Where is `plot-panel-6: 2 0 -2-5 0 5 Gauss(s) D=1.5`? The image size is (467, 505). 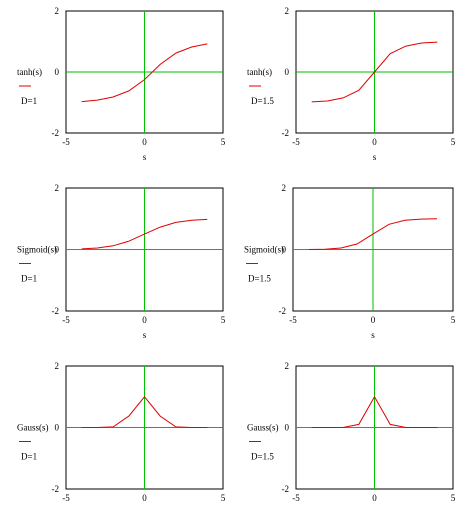
plot-panel-6: 2 0 -2-5 0 5 Gauss(s) D=1.5 is located at coordinates (351, 432).